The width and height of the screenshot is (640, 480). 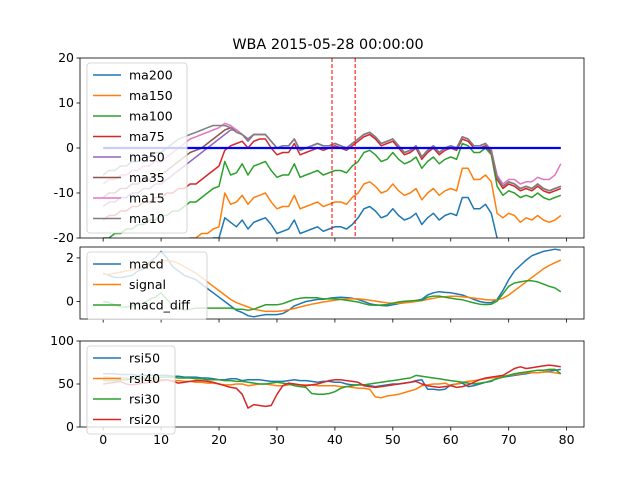 I want to click on panel-2-legend: rsi50 rsi40 rsi30 rsi20, so click(x=131, y=390).